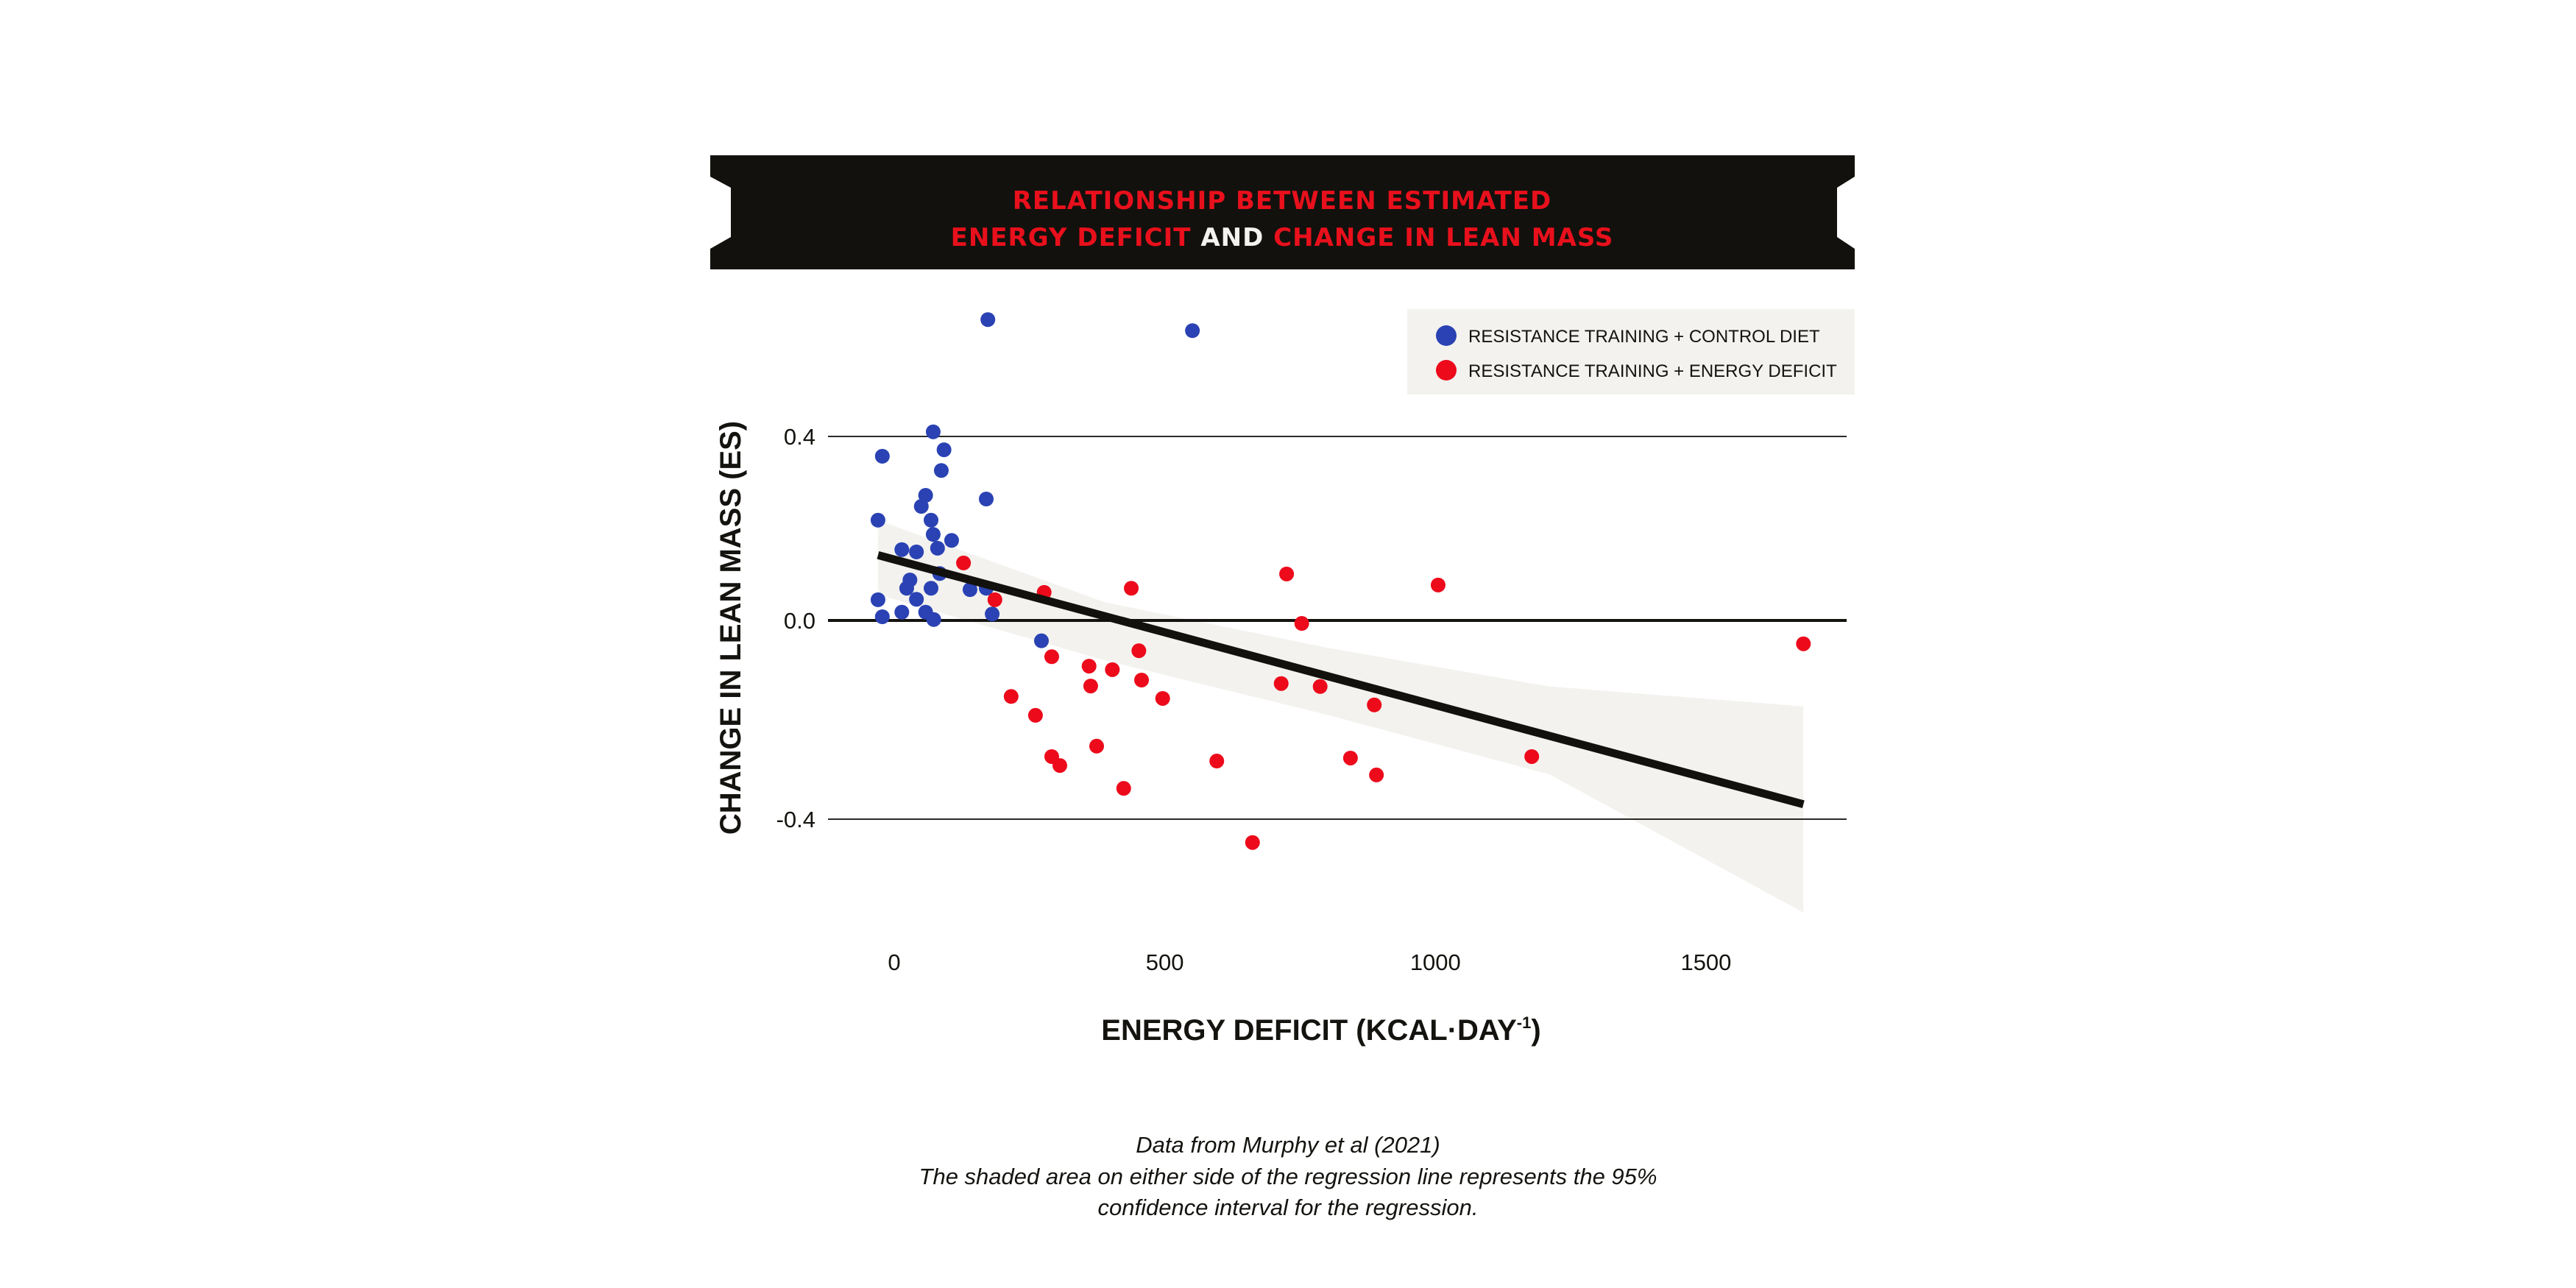 This screenshot has width=2576, height=1288. Describe the element at coordinates (1443, 237) in the screenshot. I see `title-part-change-in-lean-mass: CHANGE IN LEAN MASS` at that location.